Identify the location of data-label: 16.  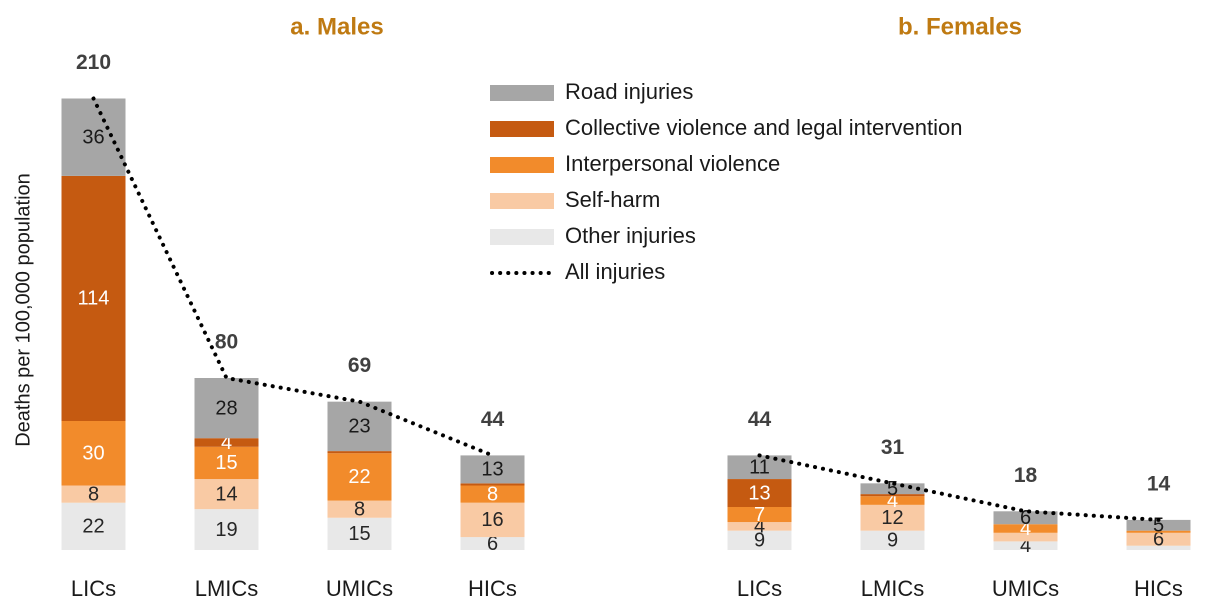
(492, 520).